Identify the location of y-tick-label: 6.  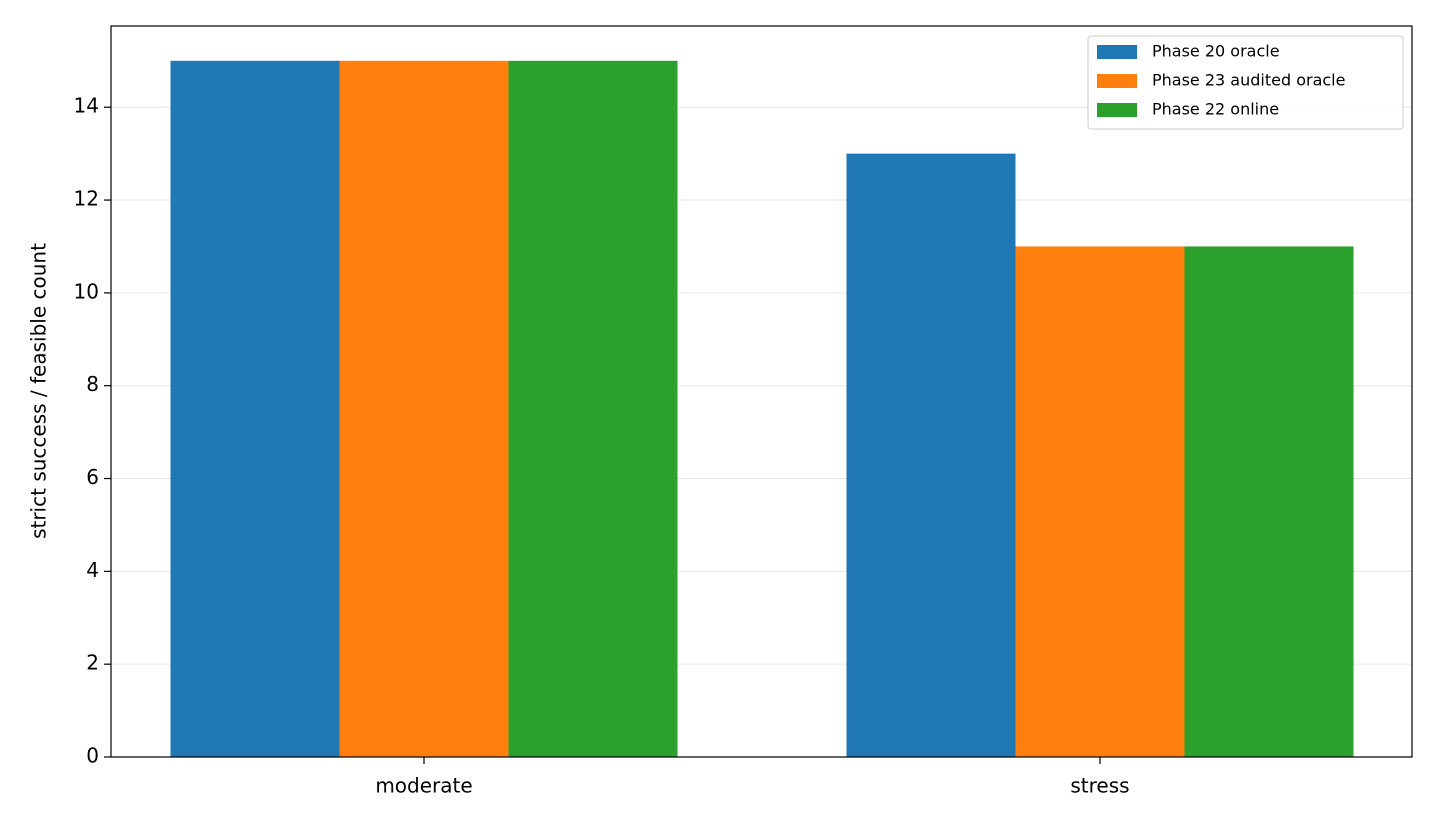
(92, 477).